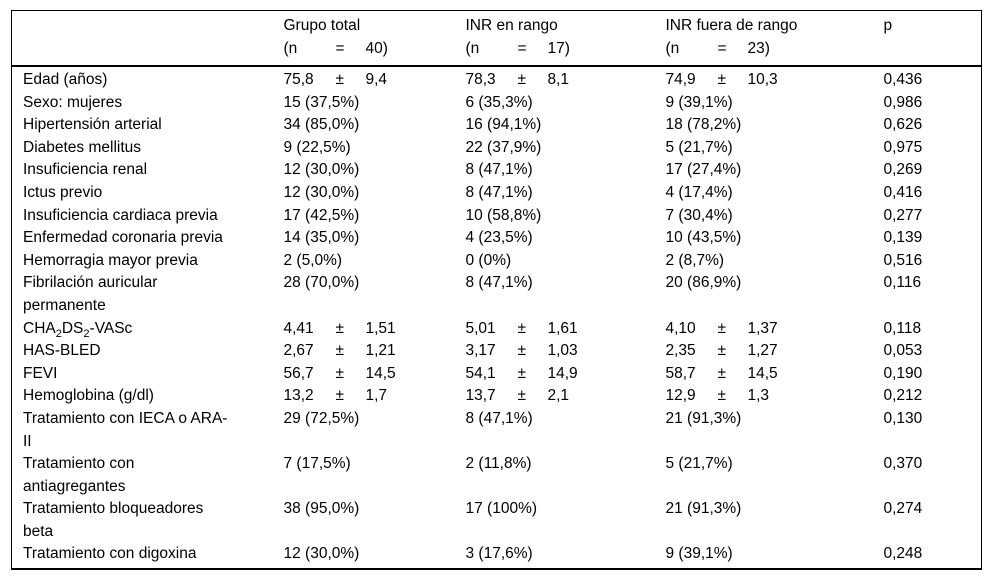 The image size is (992, 581). What do you see at coordinates (298, 396) in the screenshot?
I see `mean-value: 13,2` at bounding box center [298, 396].